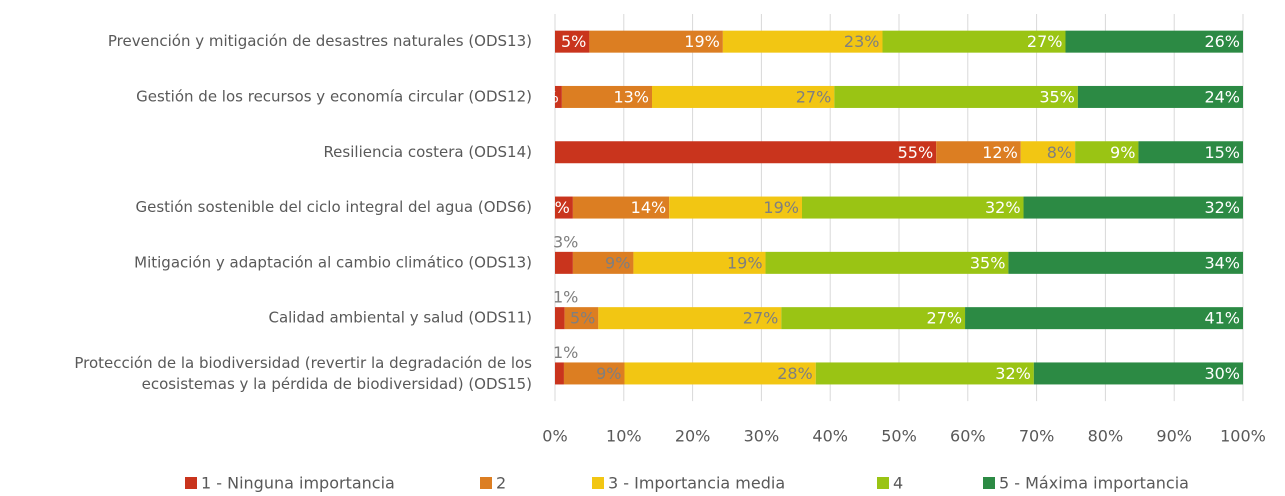 Image resolution: width=1285 pixels, height=496 pixels. What do you see at coordinates (916, 152) in the screenshot?
I see `data-label: 55%` at bounding box center [916, 152].